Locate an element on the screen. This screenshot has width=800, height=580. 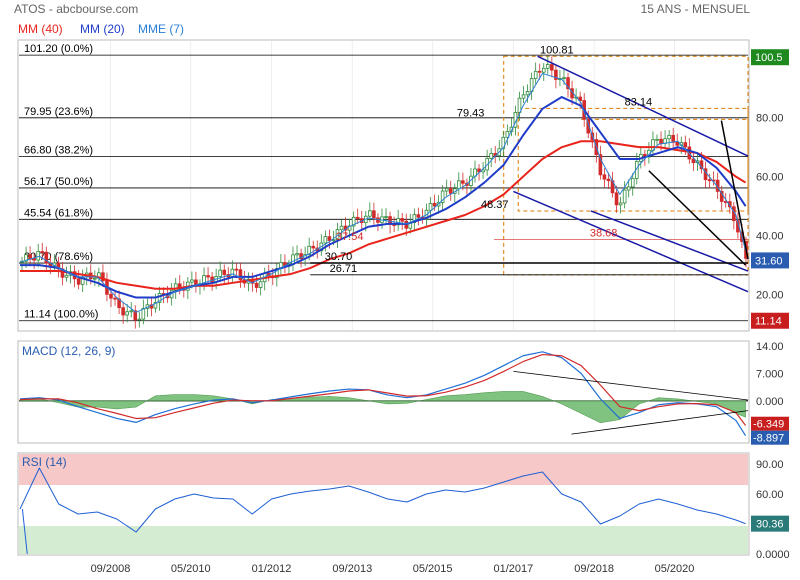
price-badge-label: 31.60 is located at coordinates (769, 261).